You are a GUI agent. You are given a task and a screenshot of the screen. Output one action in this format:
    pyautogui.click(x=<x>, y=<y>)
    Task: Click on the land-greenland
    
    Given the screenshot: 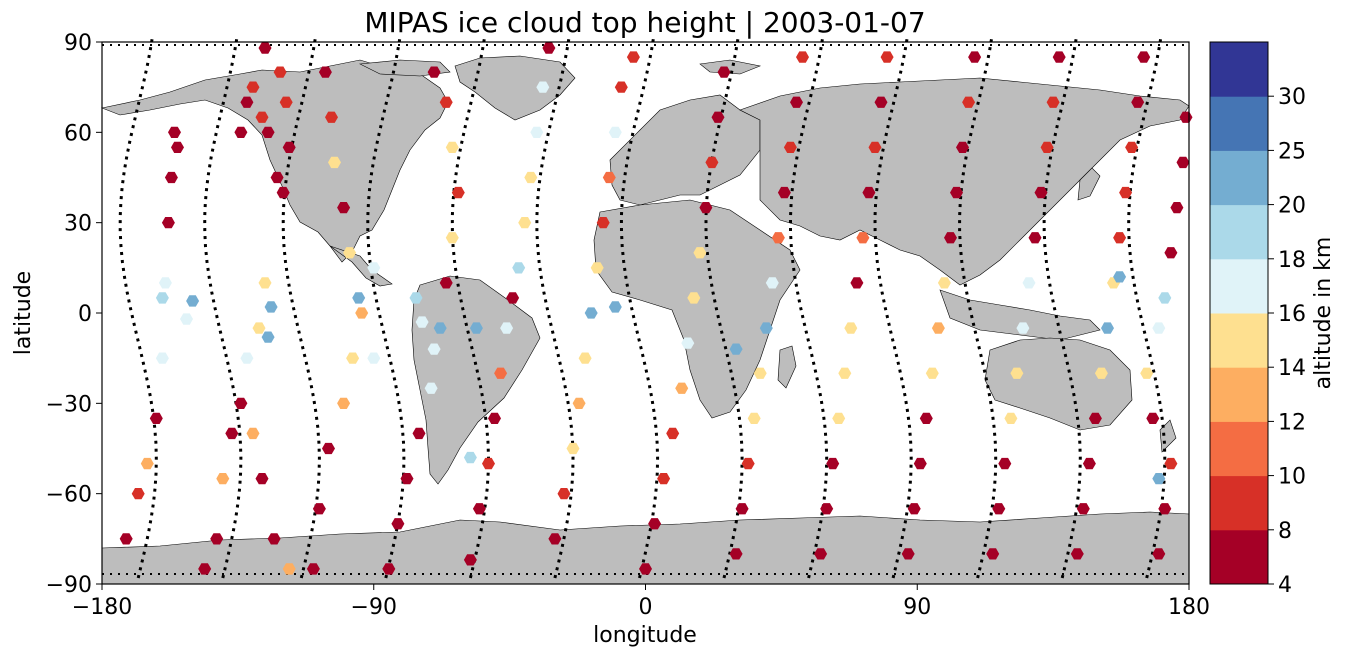 What is the action you would take?
    pyautogui.click(x=515, y=88)
    